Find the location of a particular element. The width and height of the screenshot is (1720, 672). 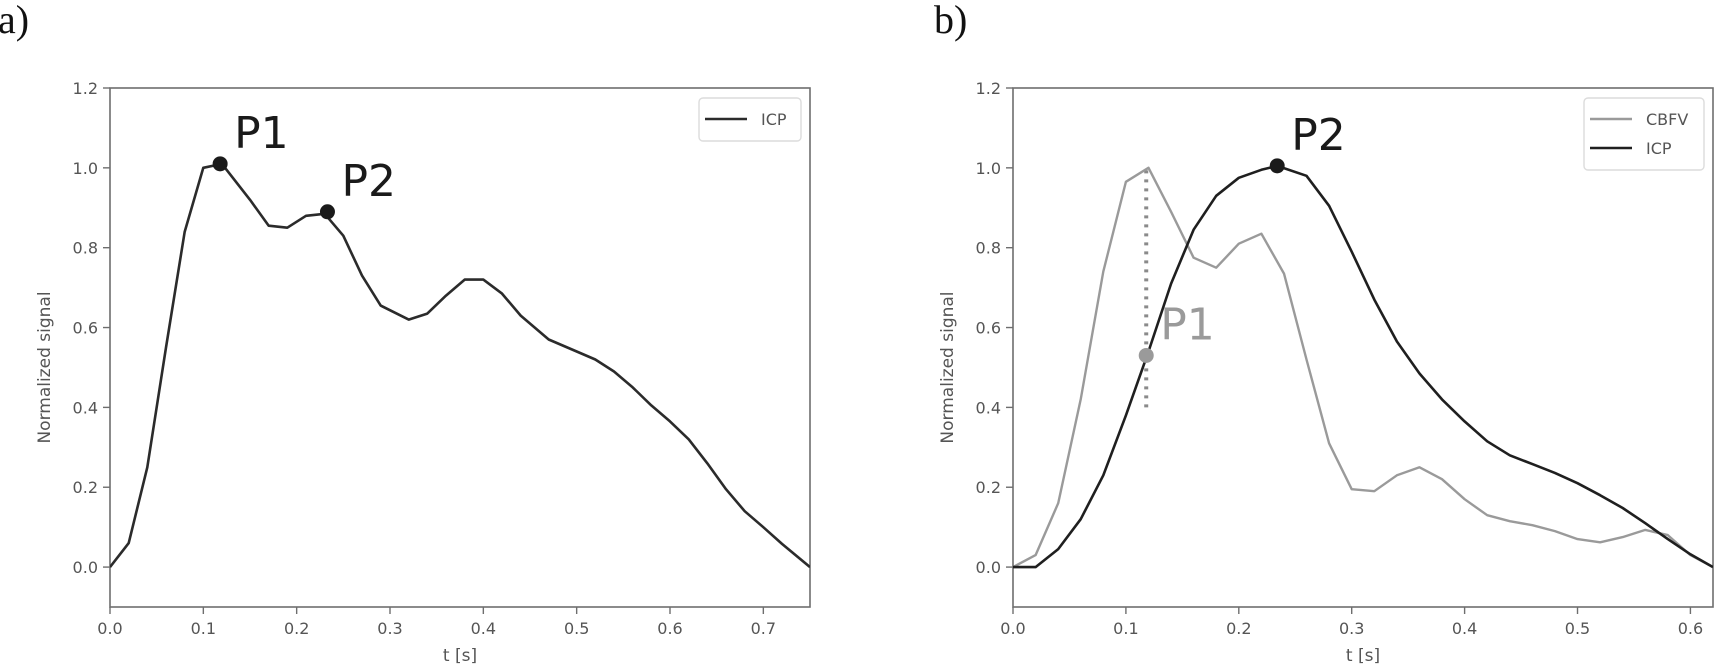

x-tick-label: 0.7 is located at coordinates (763, 628).